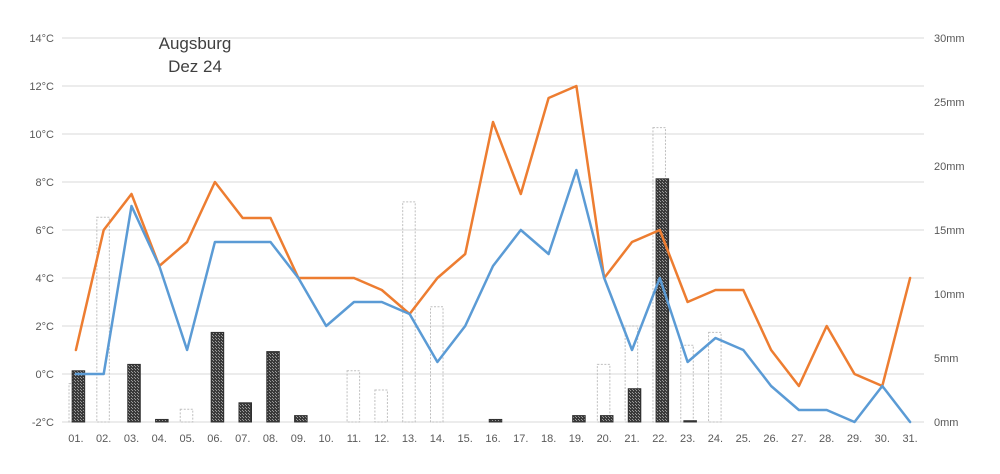  I want to click on y-left-tick-label: 6°C, so click(45, 231).